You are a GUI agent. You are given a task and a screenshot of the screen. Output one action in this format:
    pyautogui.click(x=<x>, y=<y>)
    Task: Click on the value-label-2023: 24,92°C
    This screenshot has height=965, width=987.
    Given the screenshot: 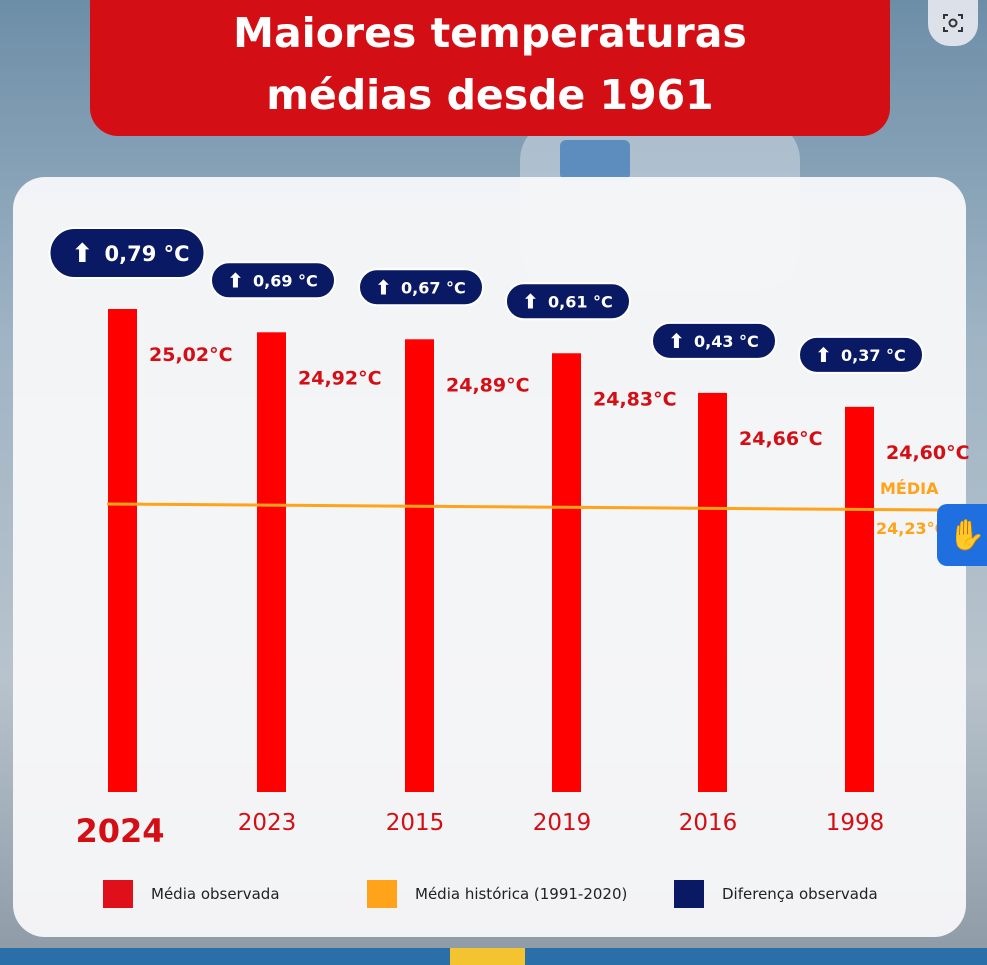 What is the action you would take?
    pyautogui.click(x=340, y=378)
    